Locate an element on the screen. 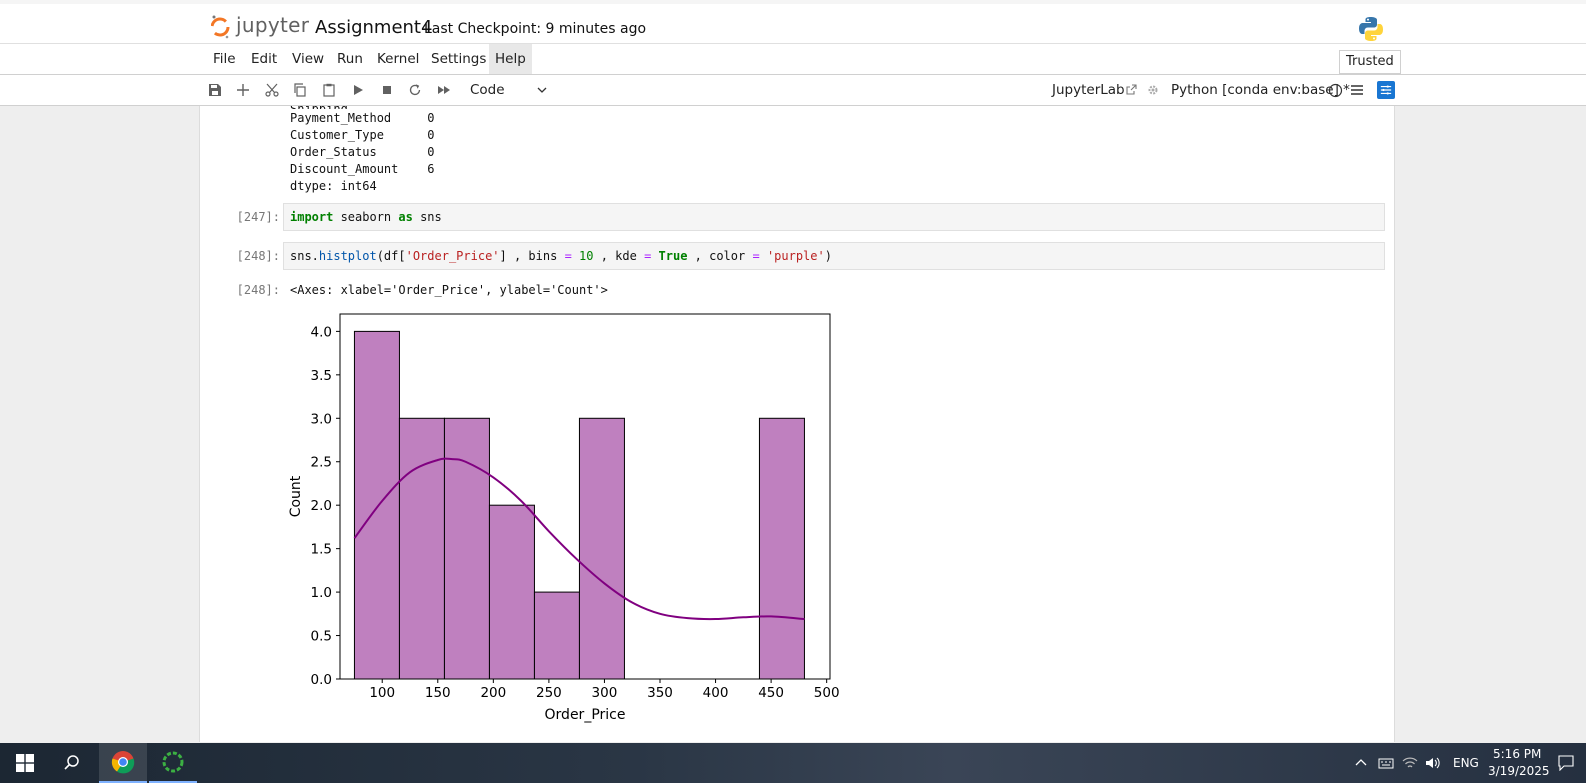 The width and height of the screenshot is (1586, 783). code-token: seaborn is located at coordinates (366, 217).